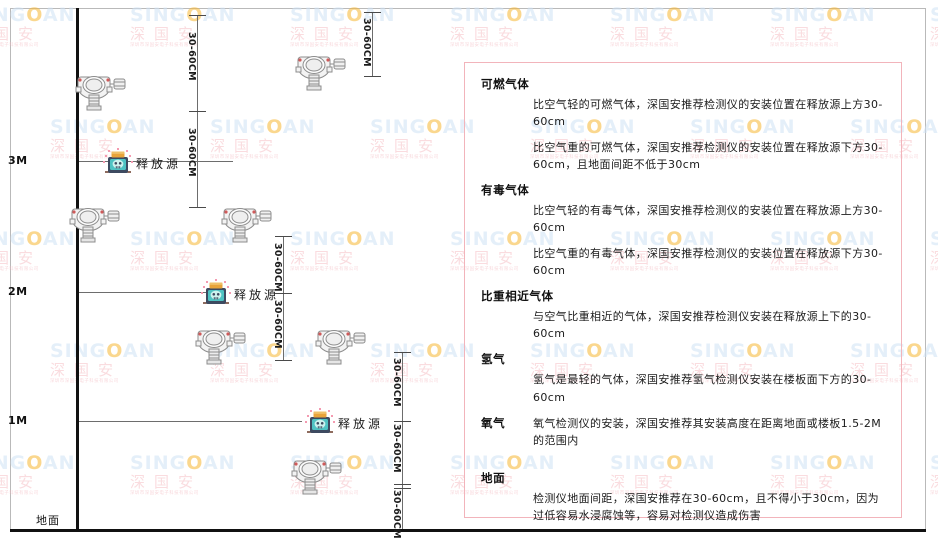 This screenshot has height=541, width=938. Describe the element at coordinates (18, 291) in the screenshot. I see `axis-label-2m: 2M` at that location.